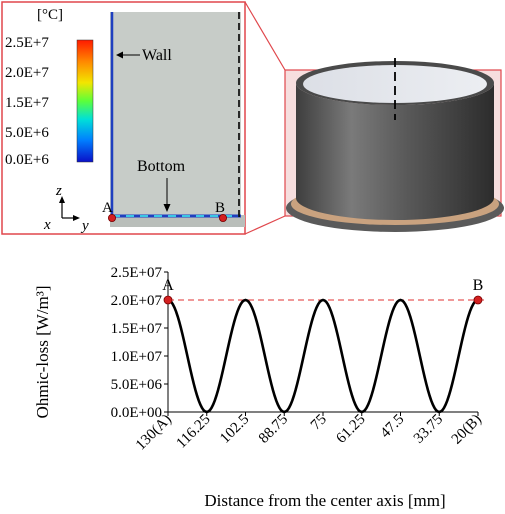  What do you see at coordinates (168, 300) in the screenshot?
I see `point-a-marker` at bounding box center [168, 300].